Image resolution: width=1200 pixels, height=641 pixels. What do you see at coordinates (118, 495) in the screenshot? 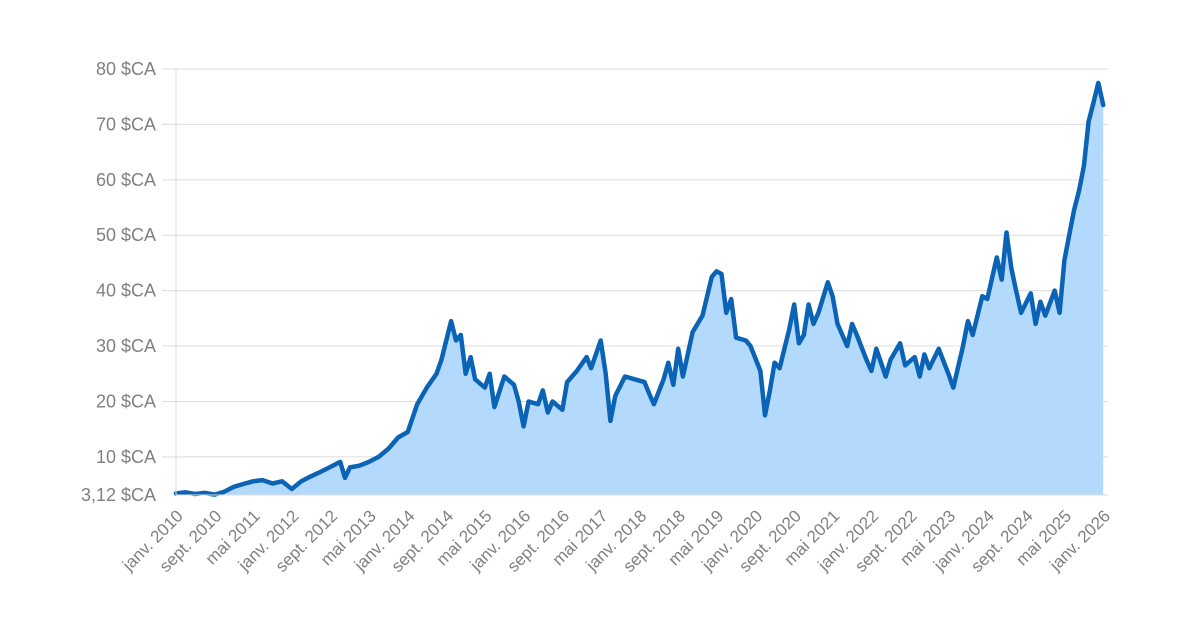
I see `y-tick-label: 3,12 $CA` at bounding box center [118, 495].